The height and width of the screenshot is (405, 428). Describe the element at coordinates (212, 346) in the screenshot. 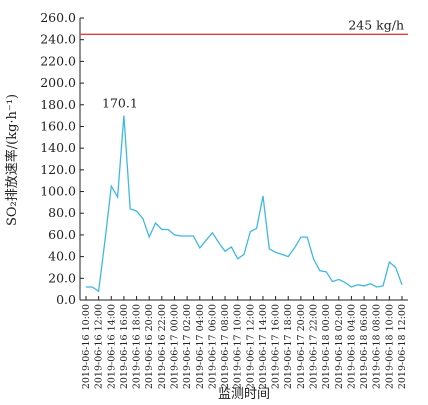

I see `x-tick-label: 2019-06-17 06:00` at that location.